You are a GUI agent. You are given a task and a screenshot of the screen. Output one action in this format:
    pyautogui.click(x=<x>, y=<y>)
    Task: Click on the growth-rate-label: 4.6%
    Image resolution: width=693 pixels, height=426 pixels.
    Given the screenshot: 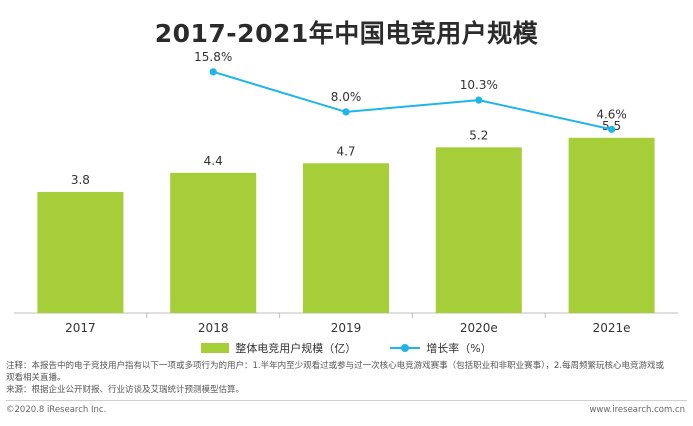 What is the action you would take?
    pyautogui.click(x=611, y=114)
    